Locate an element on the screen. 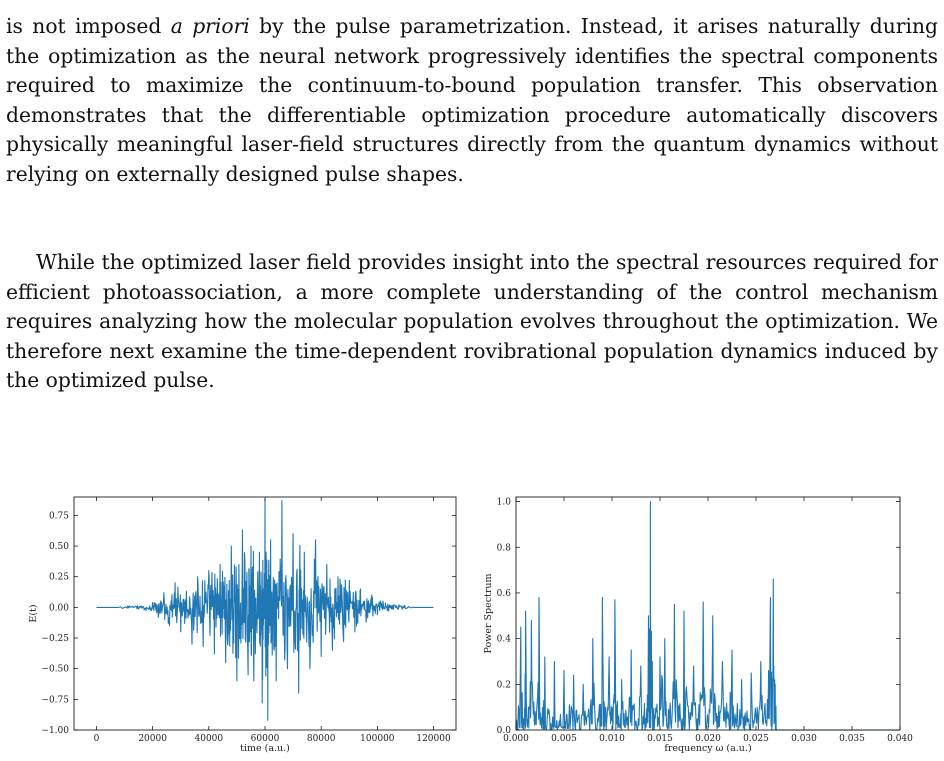  x-tick-label: 80000 is located at coordinates (321, 739).